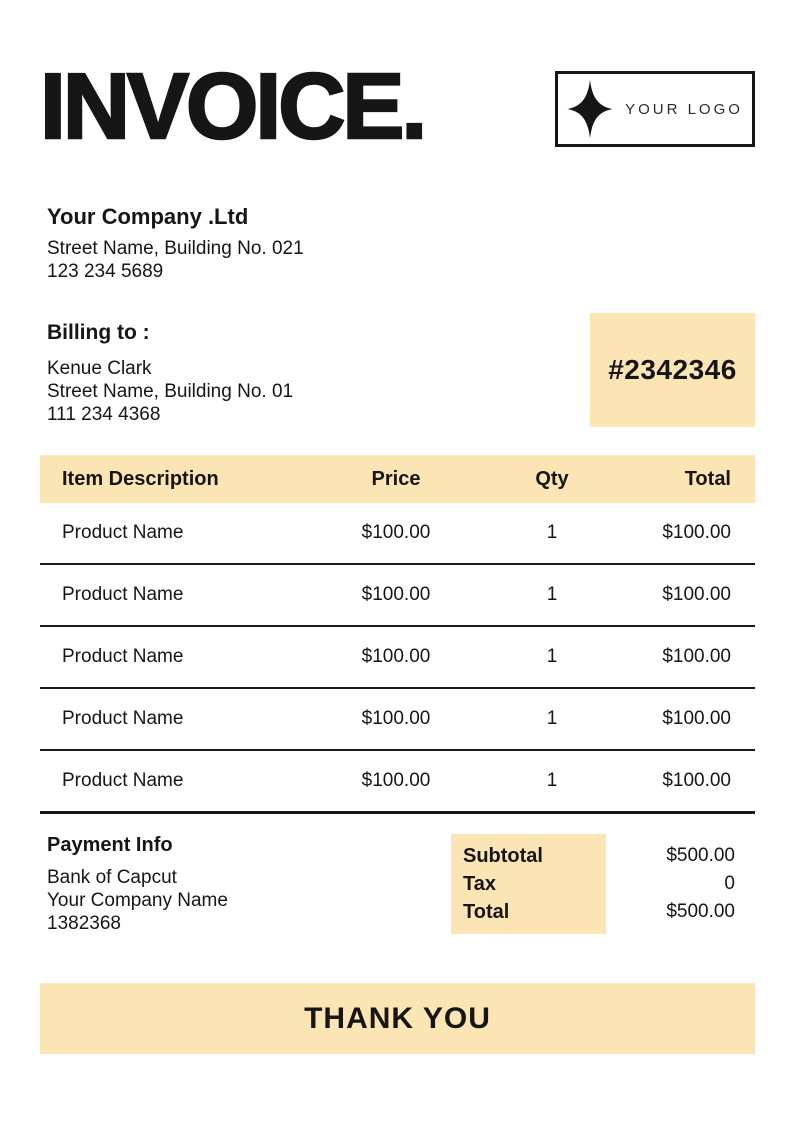 The image size is (793, 1122). Describe the element at coordinates (486, 912) in the screenshot. I see `total-label: Total` at that location.